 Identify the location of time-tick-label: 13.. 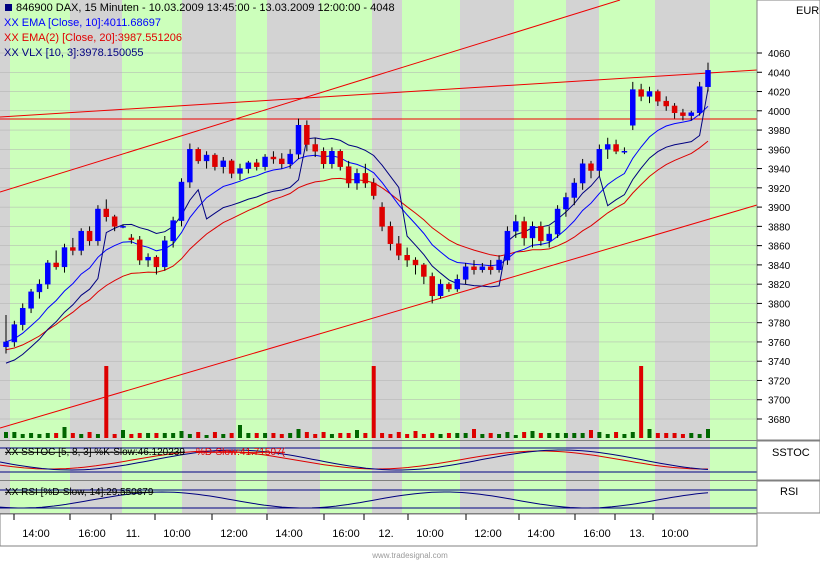
(636, 534).